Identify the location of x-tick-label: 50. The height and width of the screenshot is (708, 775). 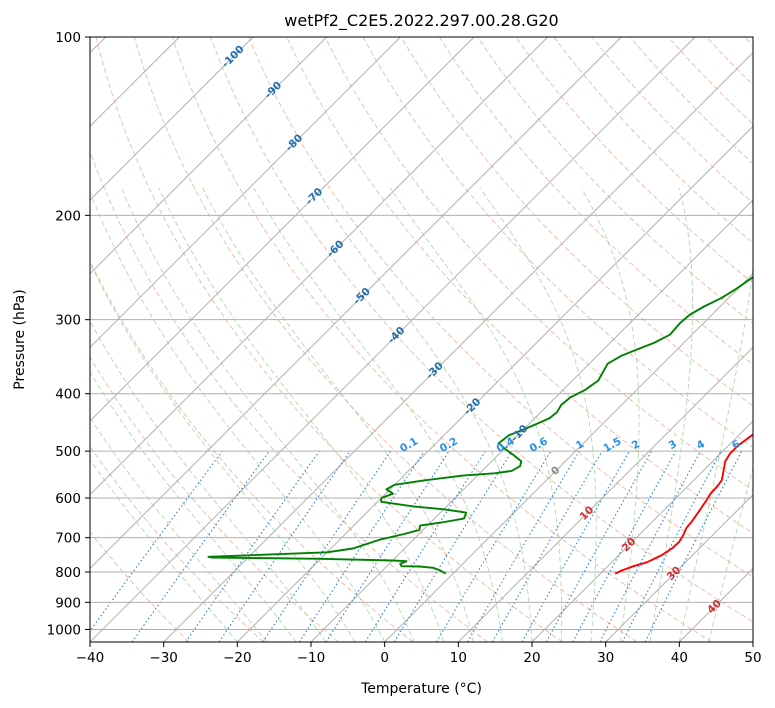
(752, 658).